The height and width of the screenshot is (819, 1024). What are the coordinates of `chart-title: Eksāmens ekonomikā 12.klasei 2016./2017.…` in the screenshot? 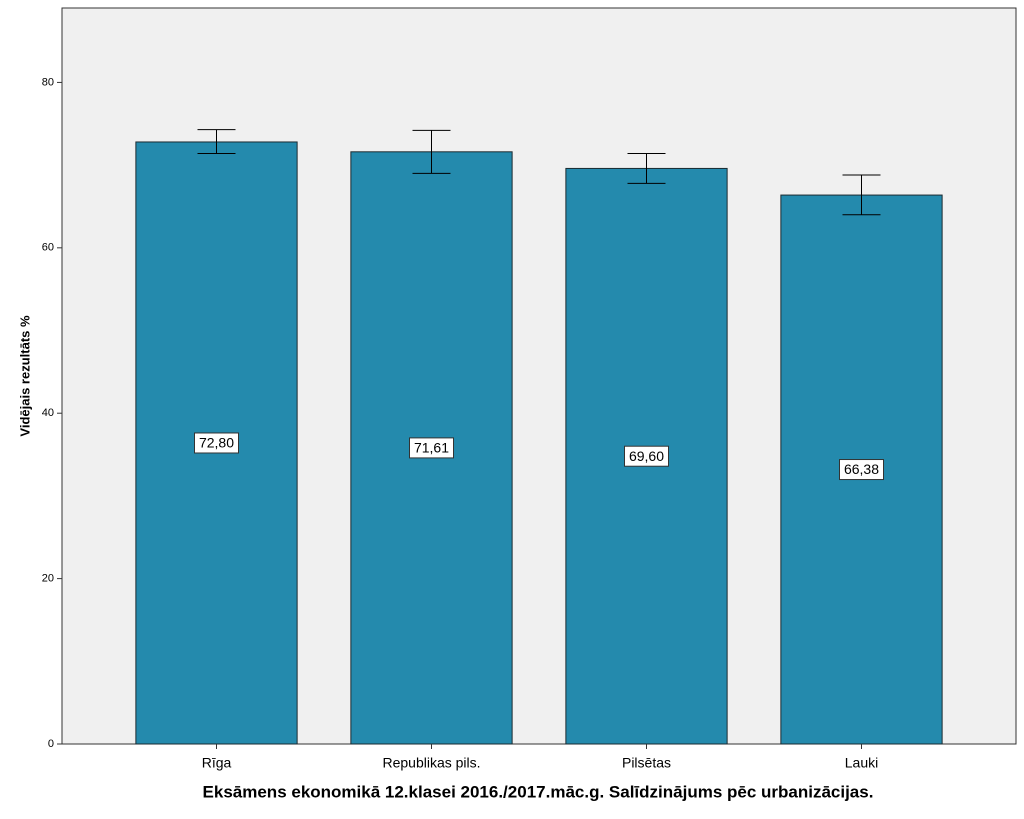 It's located at (538, 791).